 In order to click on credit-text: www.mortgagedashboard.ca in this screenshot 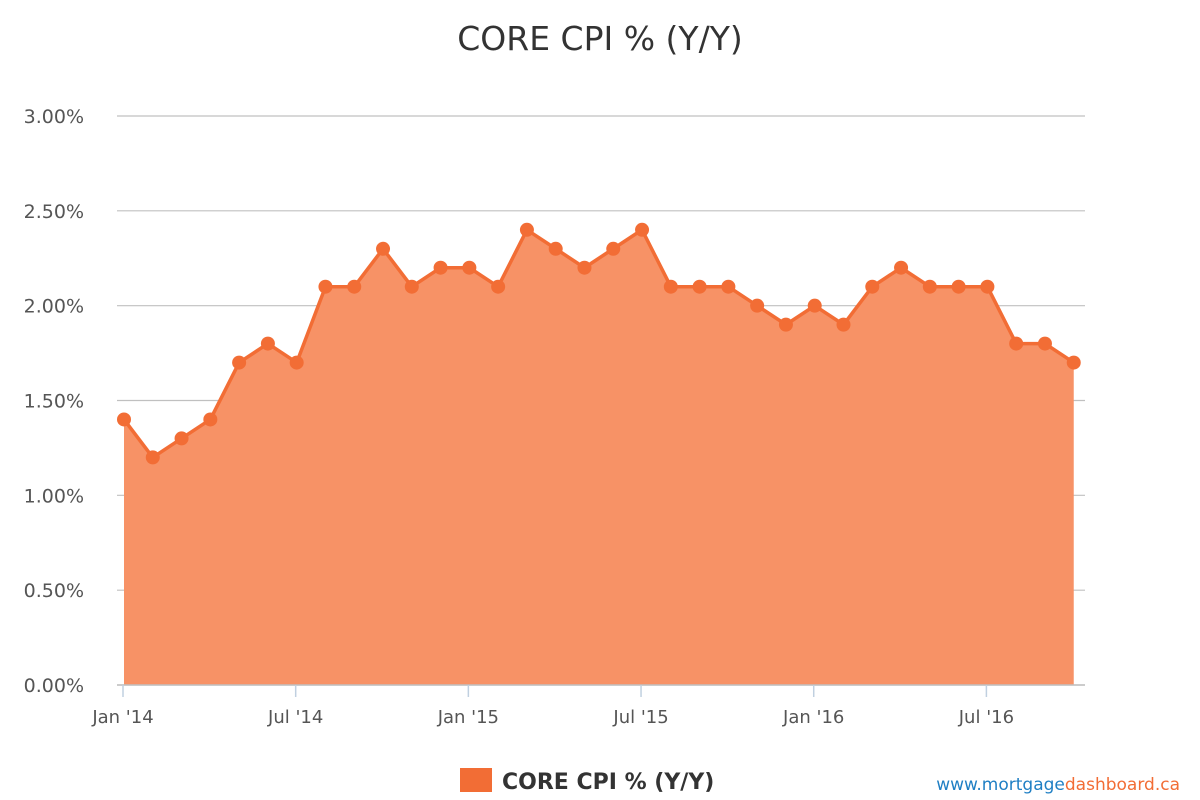, I will do `click(1058, 785)`.